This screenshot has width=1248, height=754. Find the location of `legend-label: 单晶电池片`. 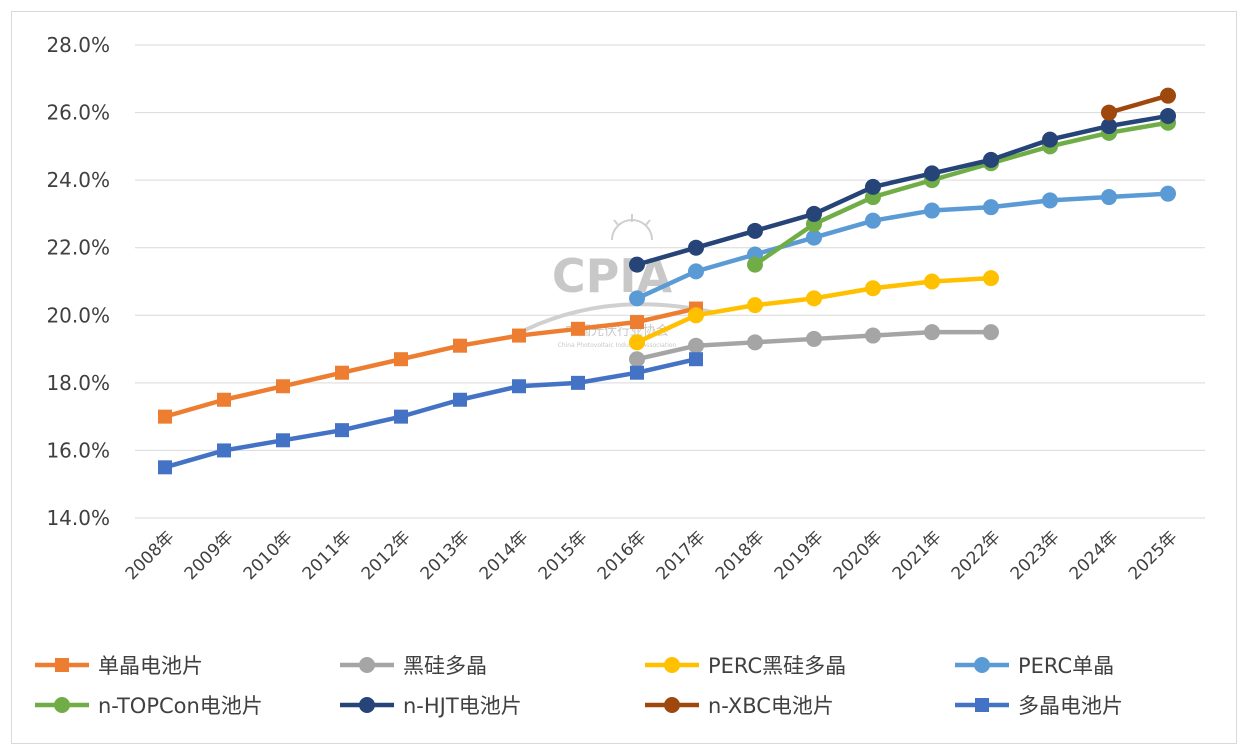

legend-label: 单晶电池片 is located at coordinates (150, 666).